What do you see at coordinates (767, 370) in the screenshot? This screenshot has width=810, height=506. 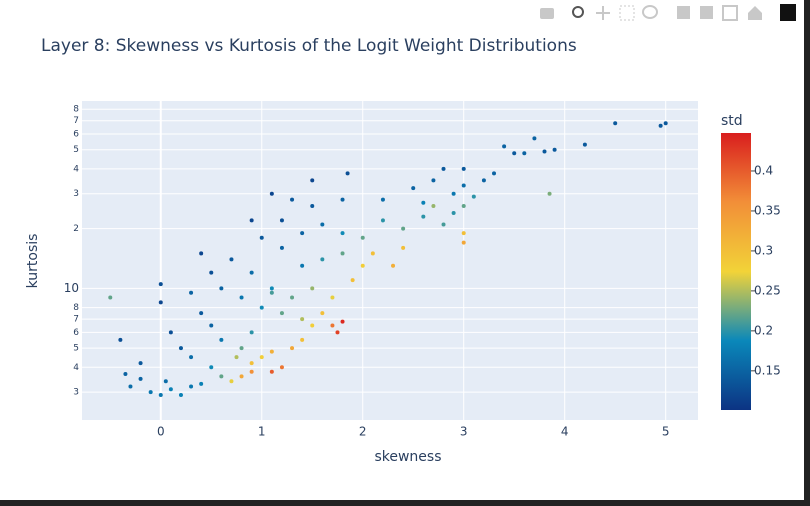 I see `colorbar-tick-label: 0.15` at bounding box center [767, 370].